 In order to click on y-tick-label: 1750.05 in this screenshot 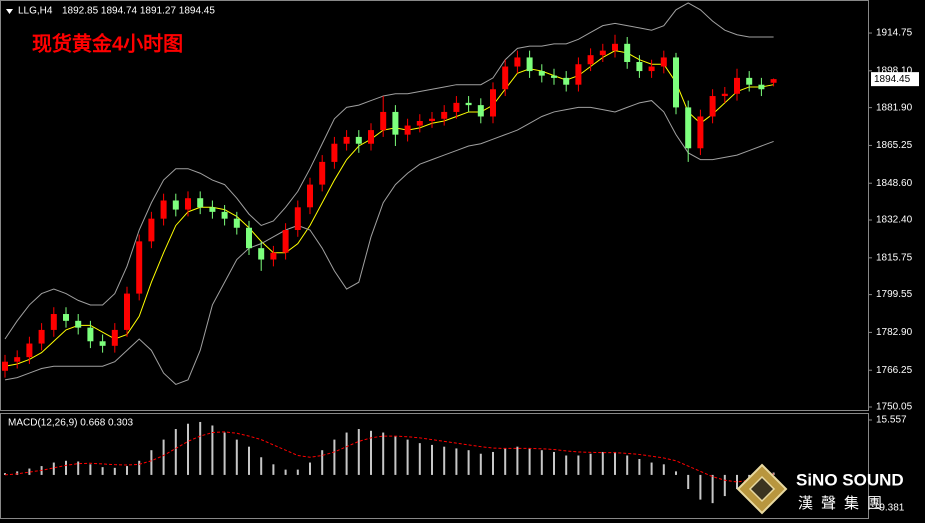, I will do `click(894, 407)`.